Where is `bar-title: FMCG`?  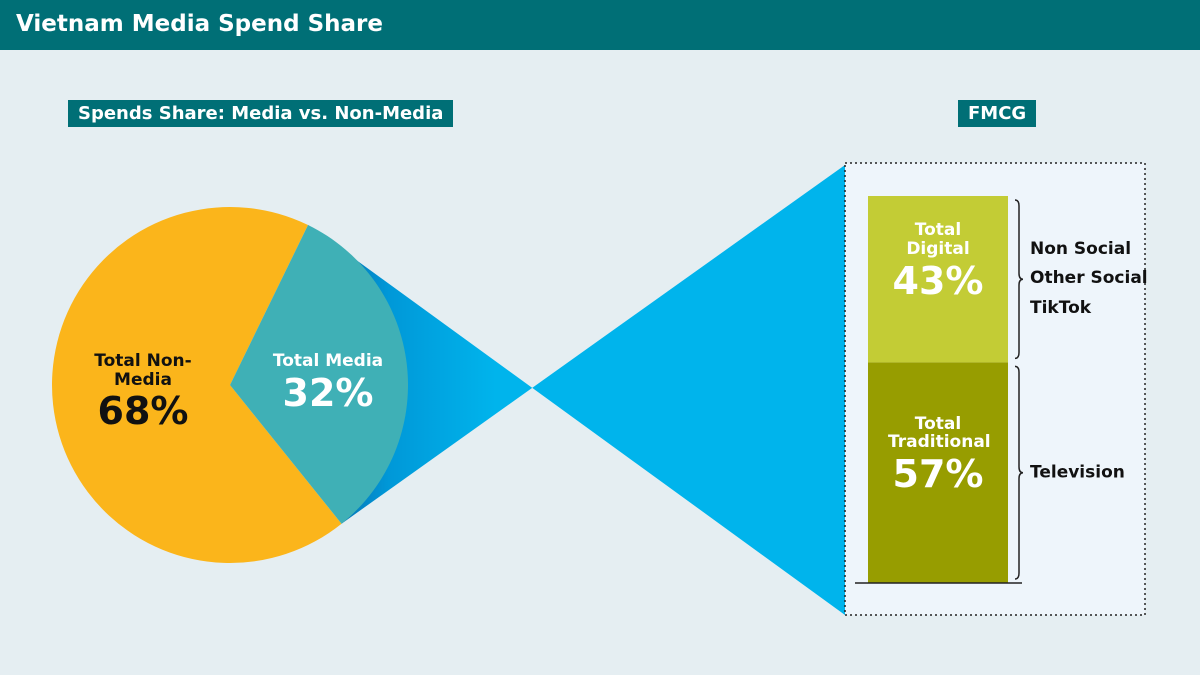 bar-title: FMCG is located at coordinates (997, 113).